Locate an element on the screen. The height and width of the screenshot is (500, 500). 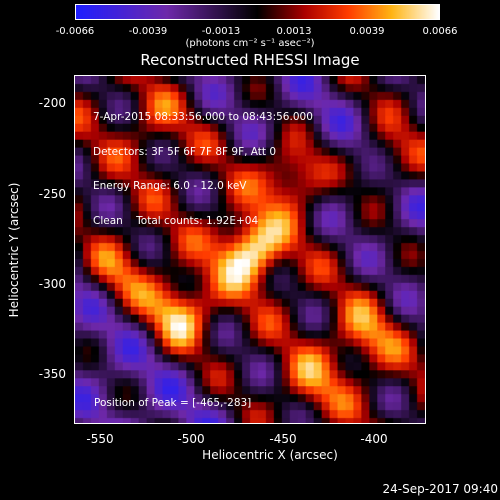
colorbar-tick: -0.0066 is located at coordinates (75, 31).